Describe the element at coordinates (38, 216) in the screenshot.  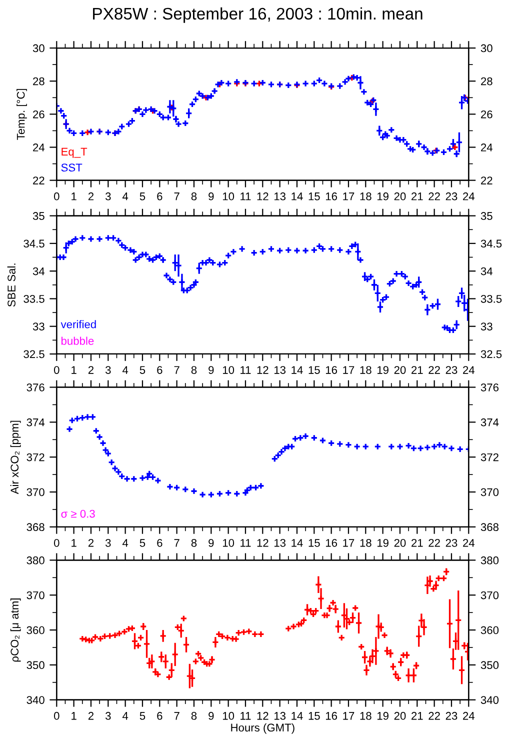
I see `y-tick-label: 35` at that location.